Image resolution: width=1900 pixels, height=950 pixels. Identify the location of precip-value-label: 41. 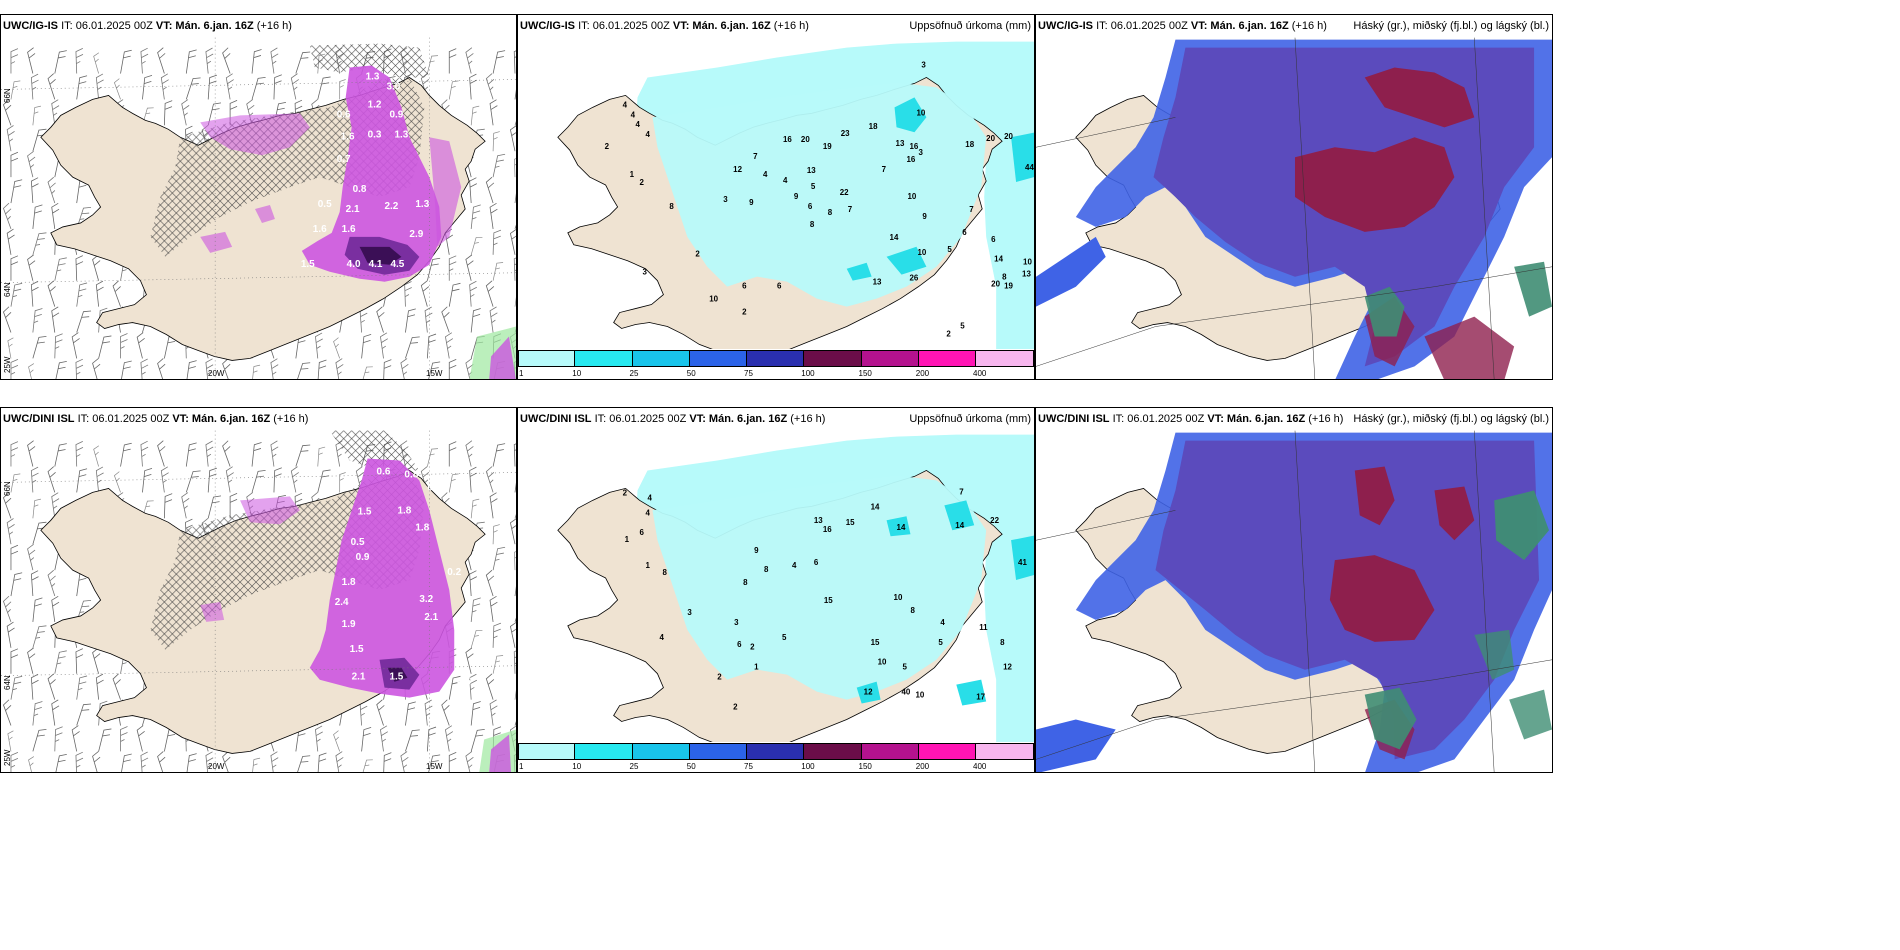
(1022, 562).